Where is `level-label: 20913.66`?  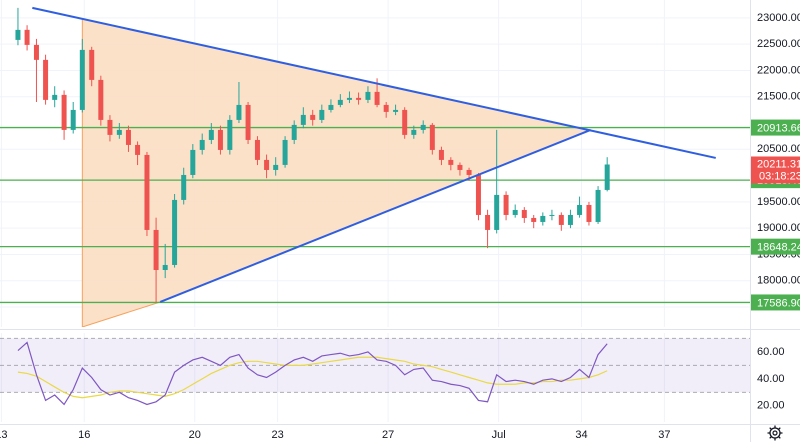
level-label: 20913.66 is located at coordinates (778, 128).